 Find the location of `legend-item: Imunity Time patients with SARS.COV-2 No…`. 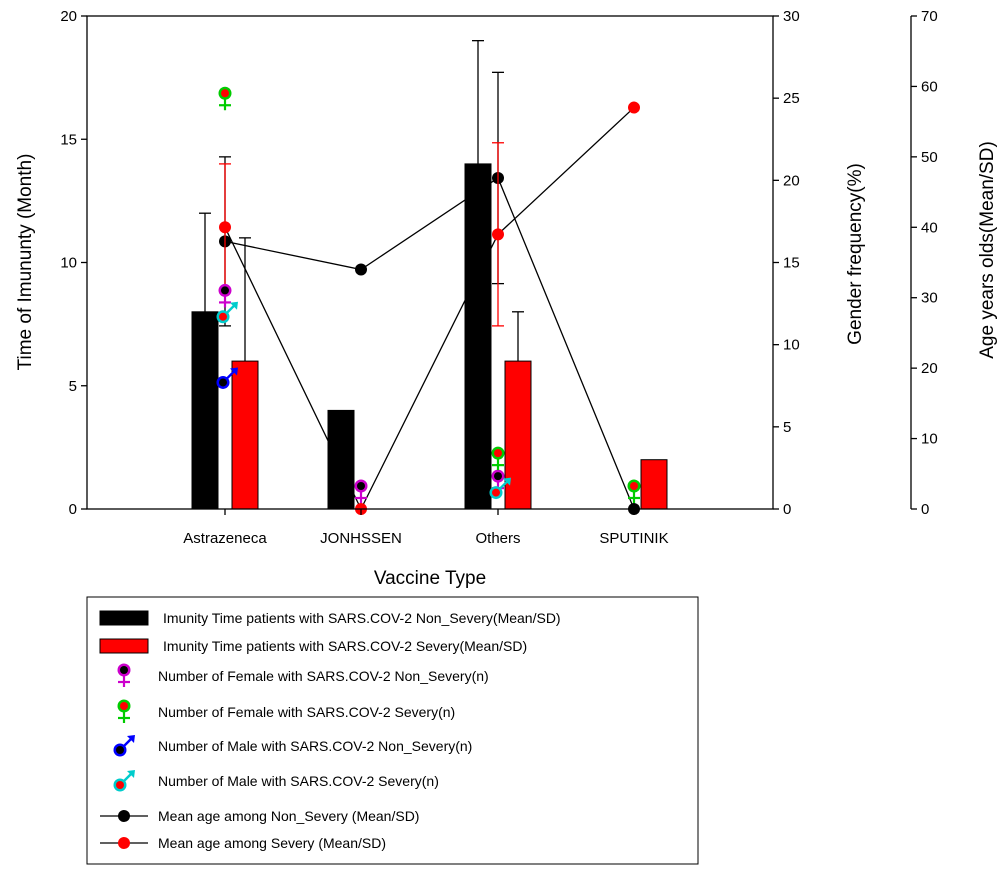

legend-item: Imunity Time patients with SARS.COV-2 No… is located at coordinates (330, 618).